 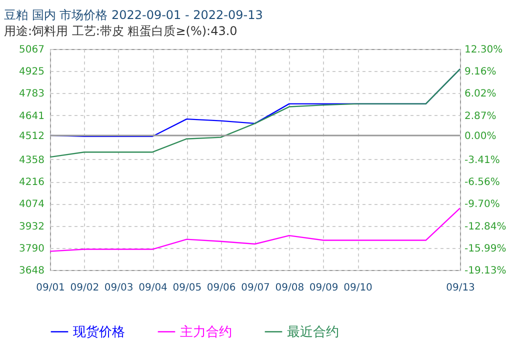 What do you see at coordinates (480, 116) in the screenshot?
I see `y2-tick-label: 2.87%` at bounding box center [480, 116].